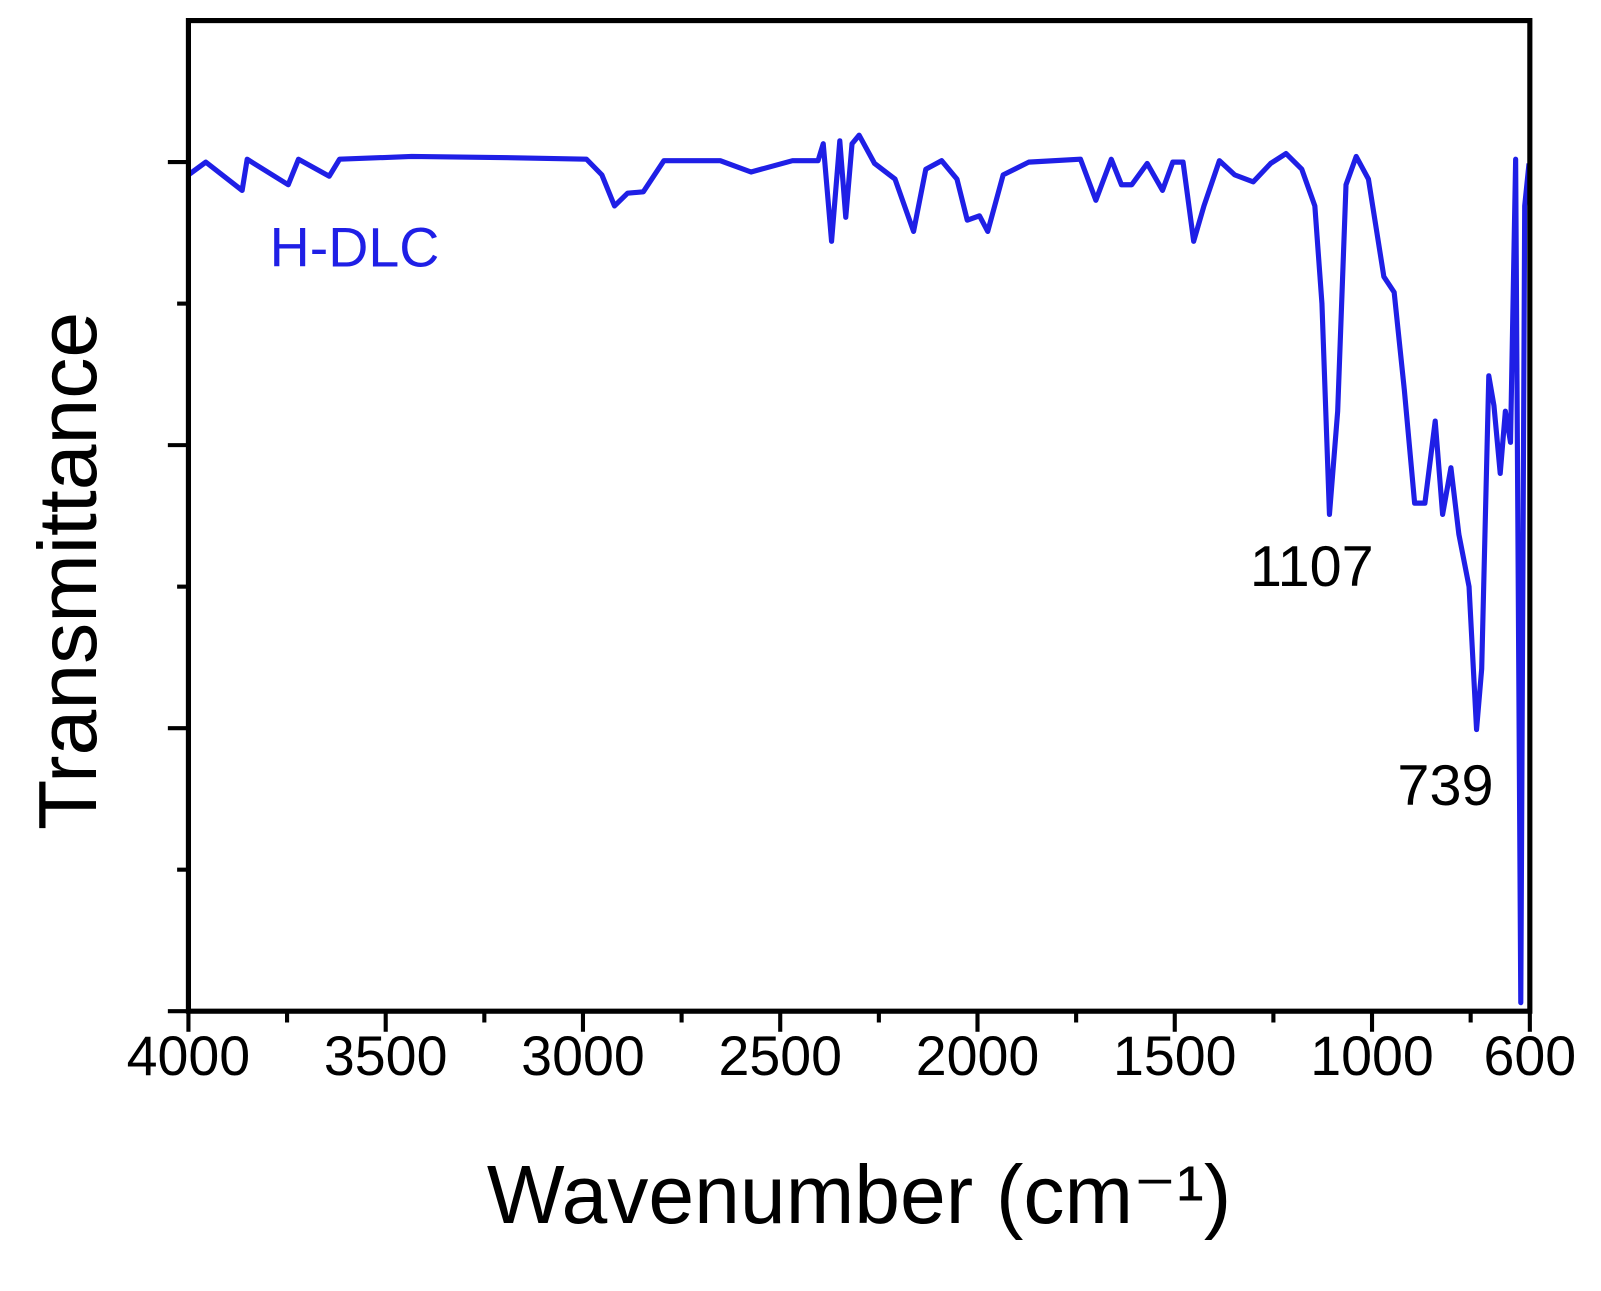 The width and height of the screenshot is (1601, 1291). I want to click on series-label: H-DLC, so click(355, 248).